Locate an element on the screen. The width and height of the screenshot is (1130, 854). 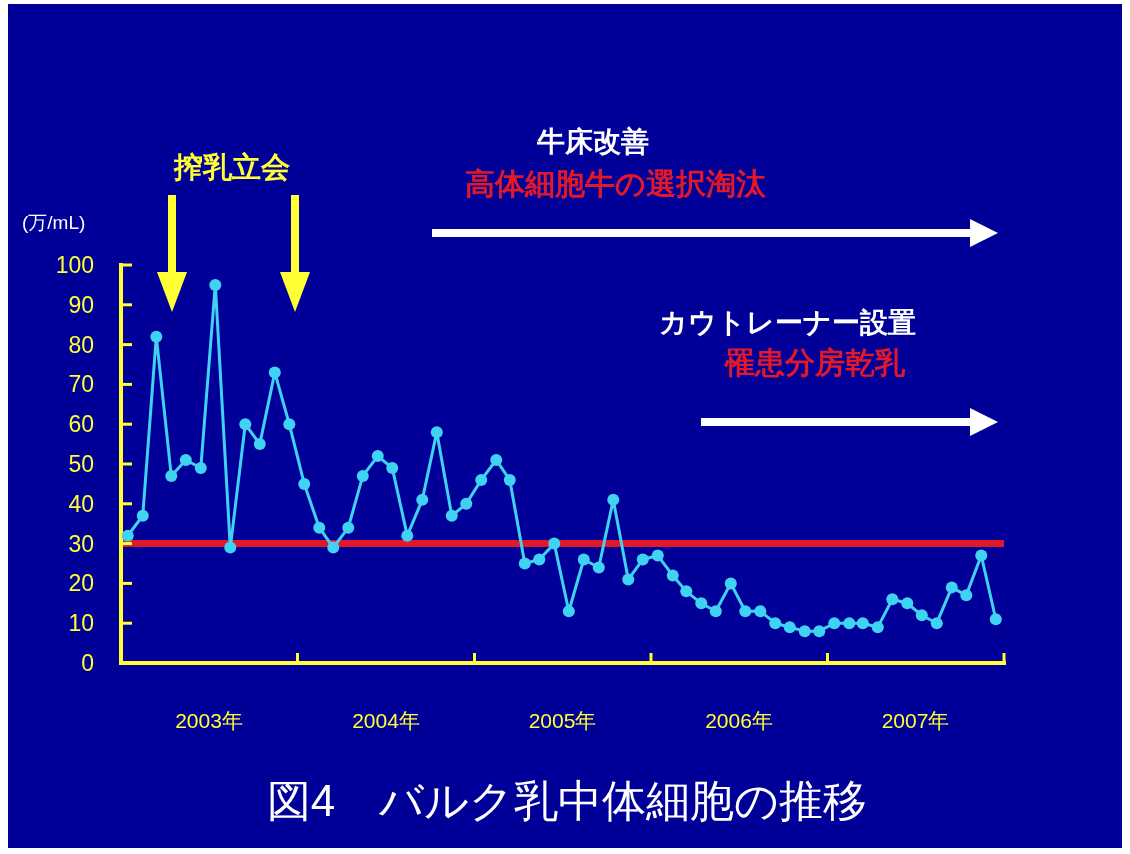
text: 高体細胞牛の選択淘汰 is located at coordinates (615, 183).